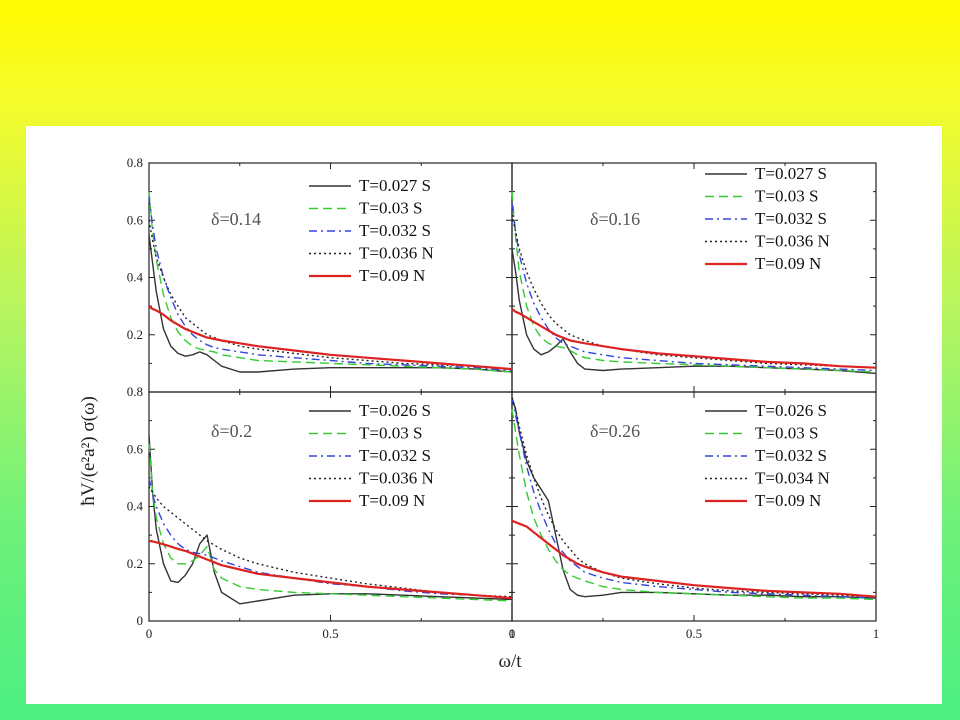  What do you see at coordinates (615, 219) in the screenshot?
I see `panel-label-delta: δ=0.16` at bounding box center [615, 219].